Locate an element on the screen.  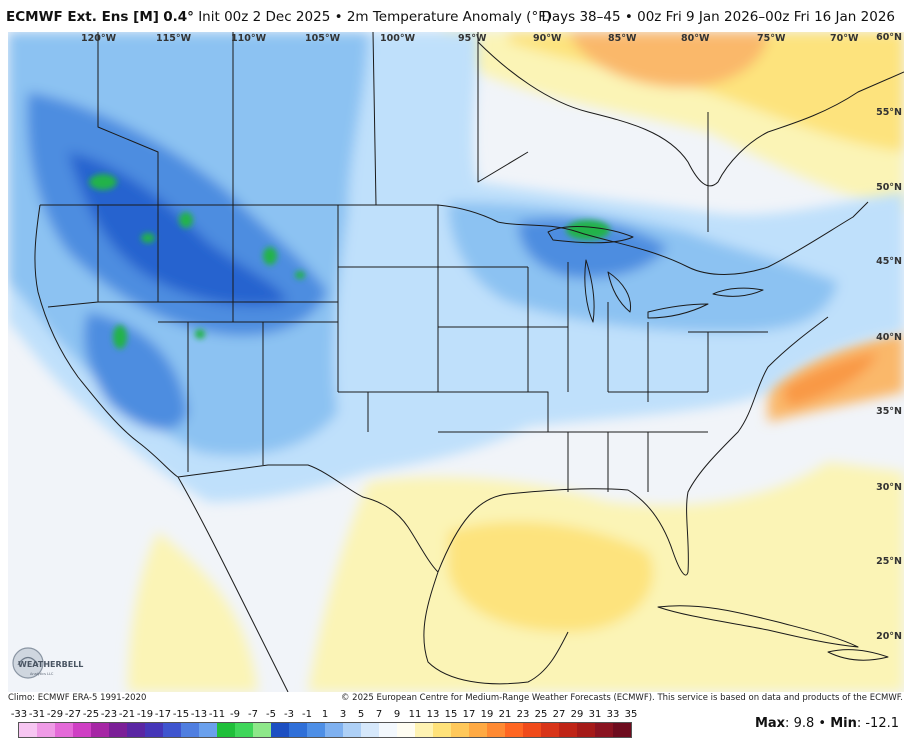
extreme-cold-cascades is located at coordinates (103, 182).